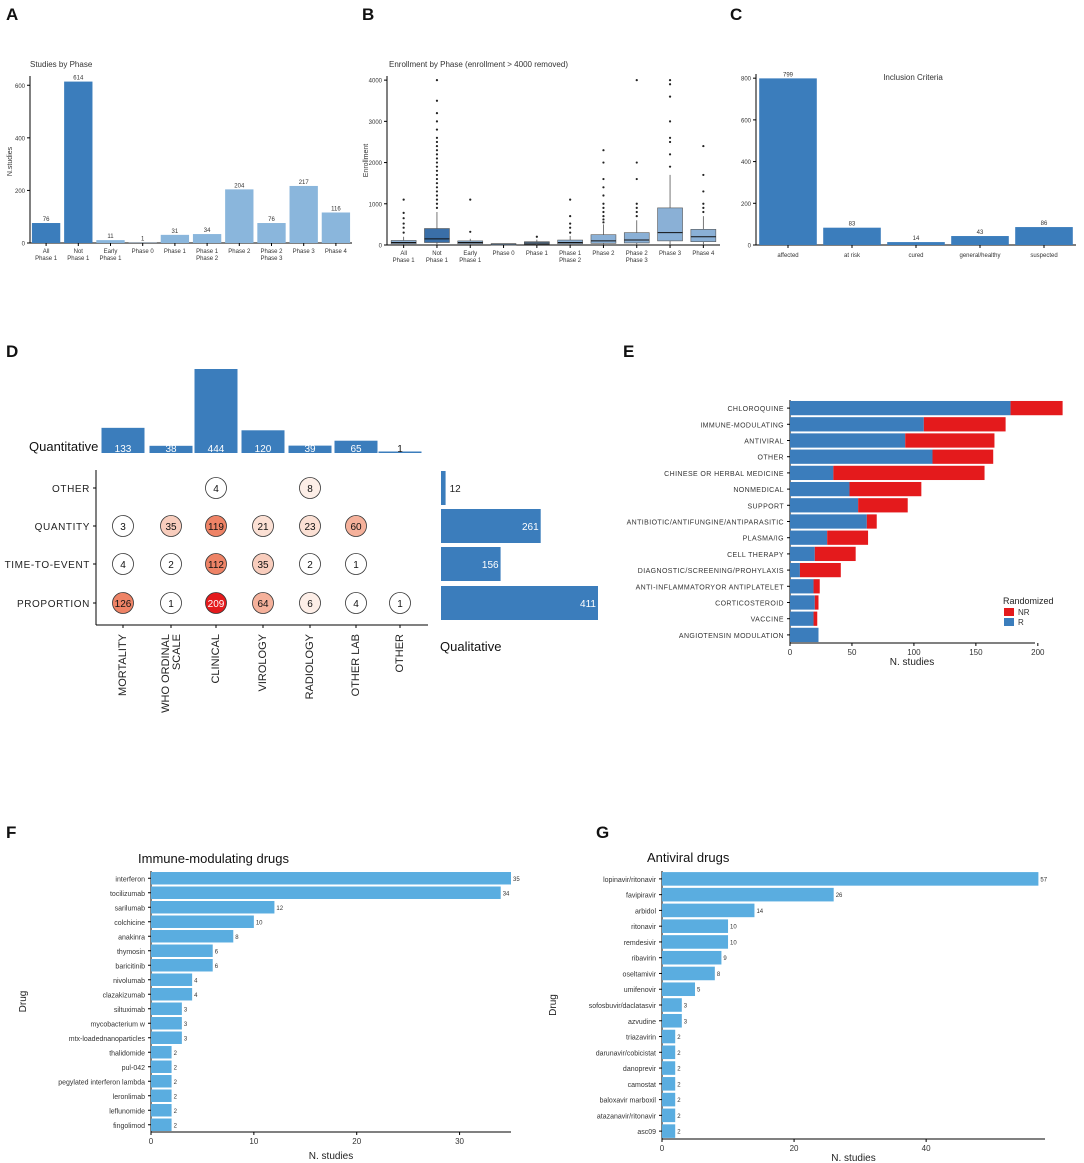  Describe the element at coordinates (101, 1082) in the screenshot. I see `chart-f-category-label: pegylated interferon lambda` at that location.